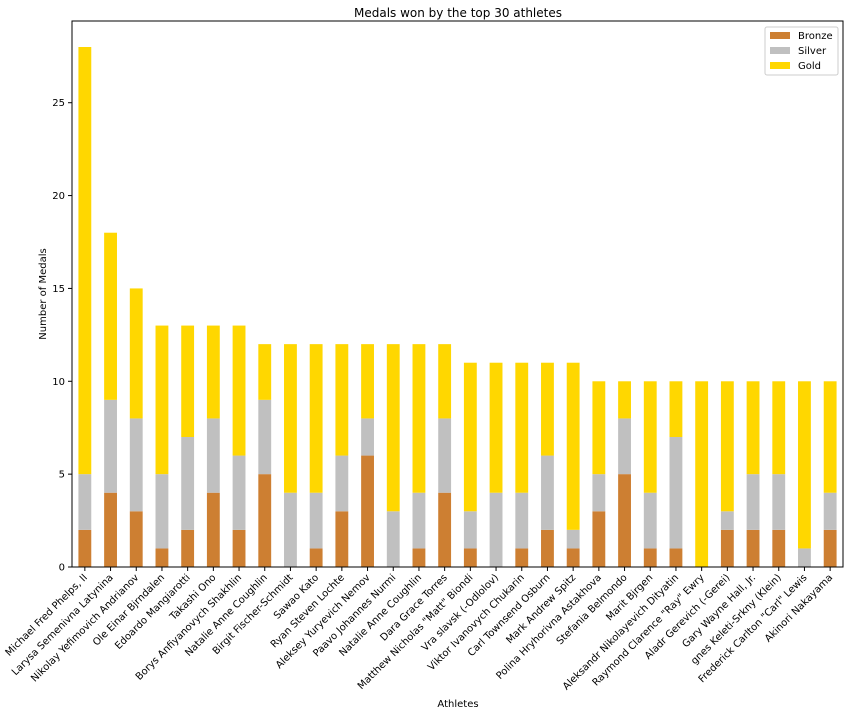 The width and height of the screenshot is (850, 714). What do you see at coordinates (62, 568) in the screenshot?
I see `y-tick-label-0: 0` at bounding box center [62, 568].